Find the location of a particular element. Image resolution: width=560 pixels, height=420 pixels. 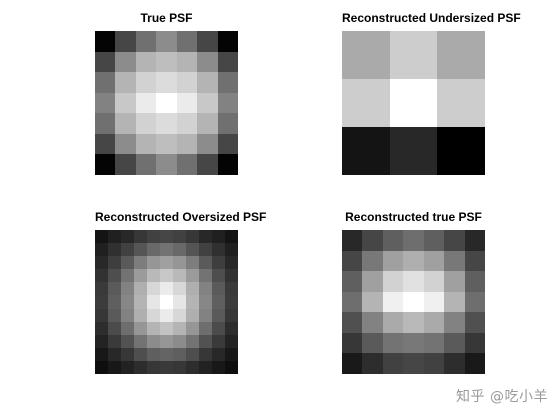

true-psf-panel: True PSF is located at coordinates (166, 93).